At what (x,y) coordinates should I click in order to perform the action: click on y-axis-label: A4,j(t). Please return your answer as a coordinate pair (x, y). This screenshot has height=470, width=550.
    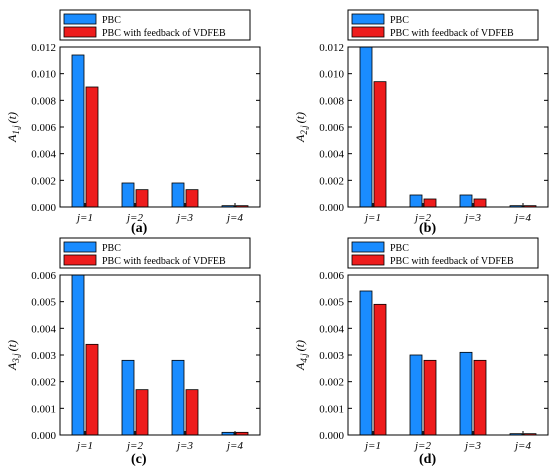
    Looking at the image, I should click on (301, 355).